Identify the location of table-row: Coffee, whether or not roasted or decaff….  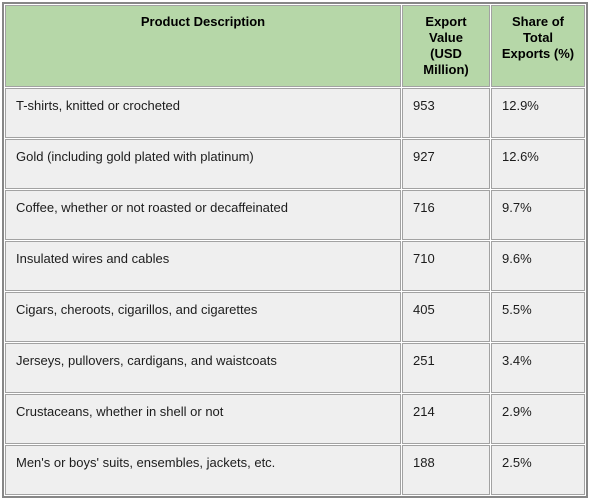
(295, 215).